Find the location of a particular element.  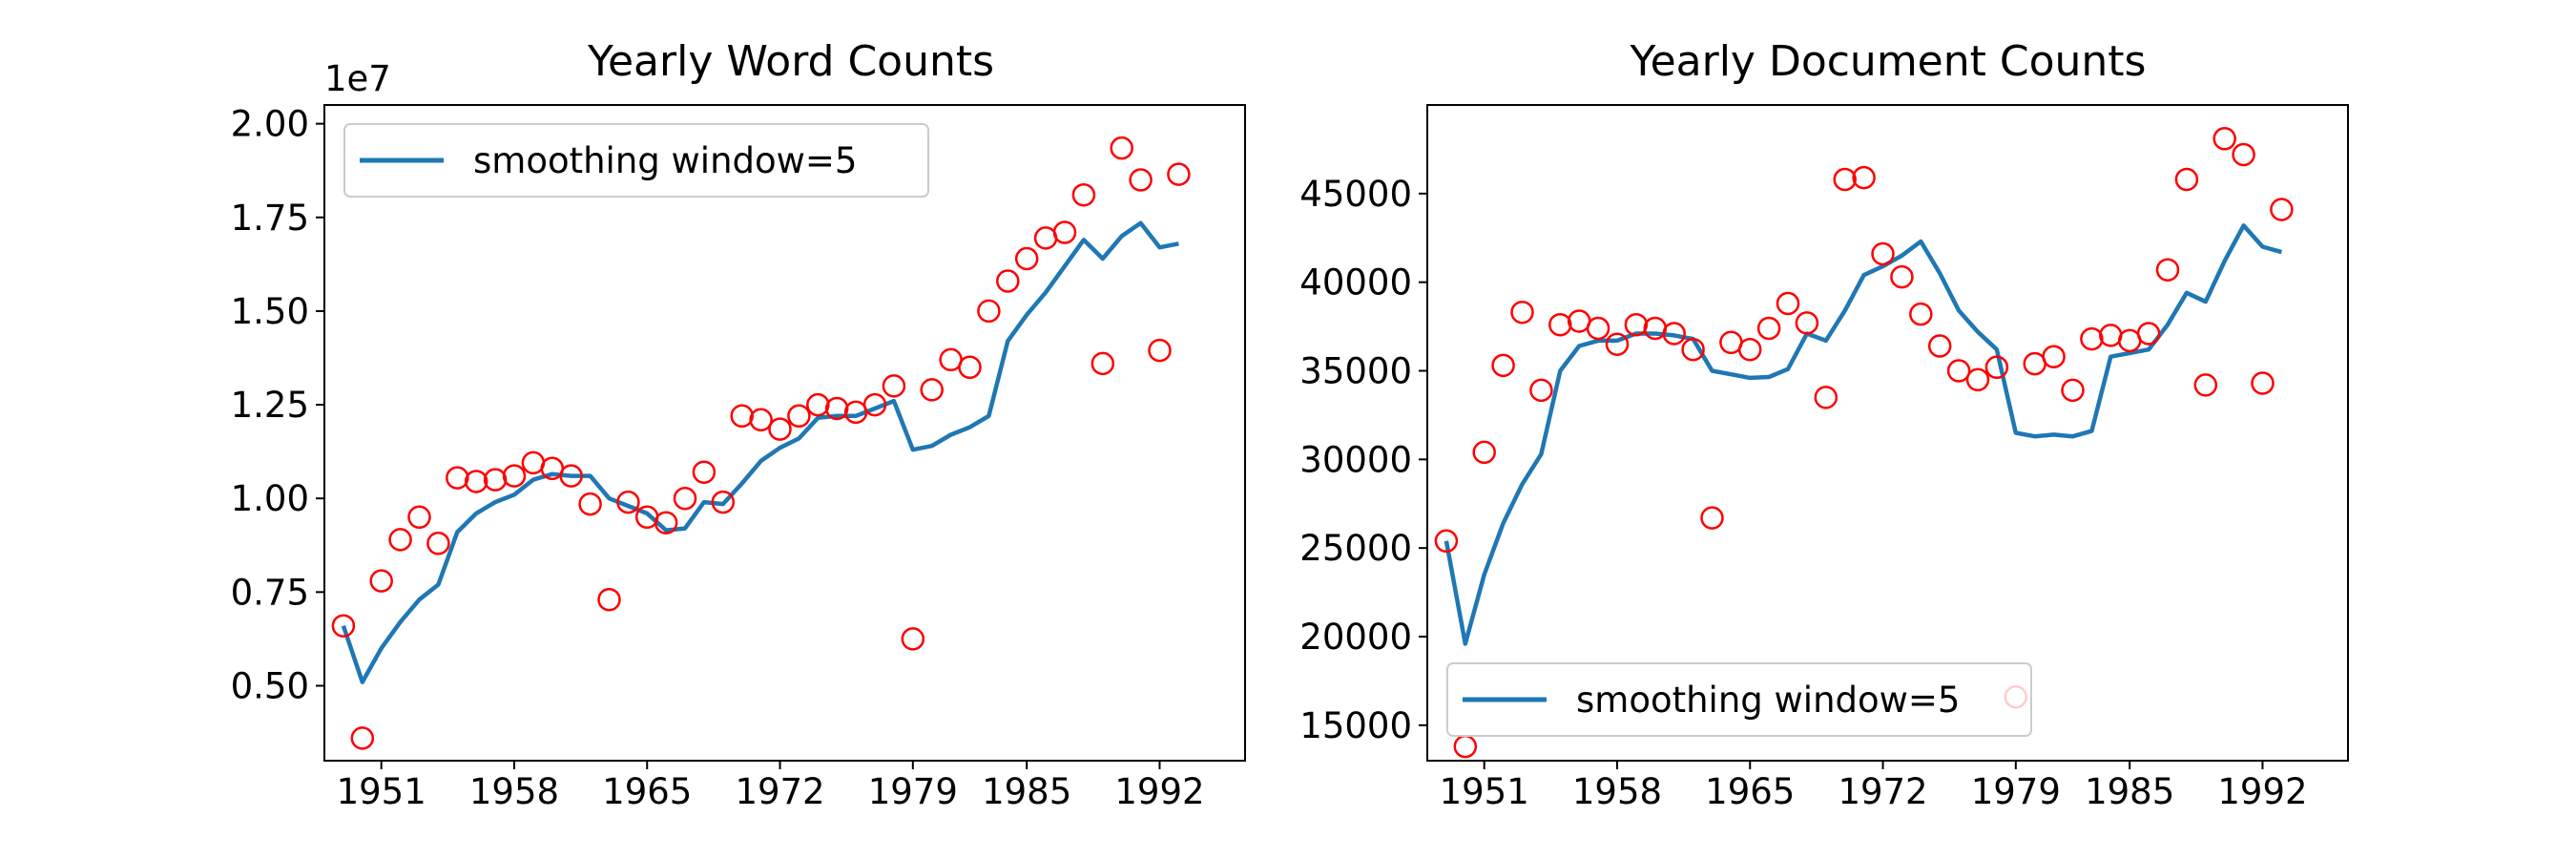

legend-box is located at coordinates (636, 160).